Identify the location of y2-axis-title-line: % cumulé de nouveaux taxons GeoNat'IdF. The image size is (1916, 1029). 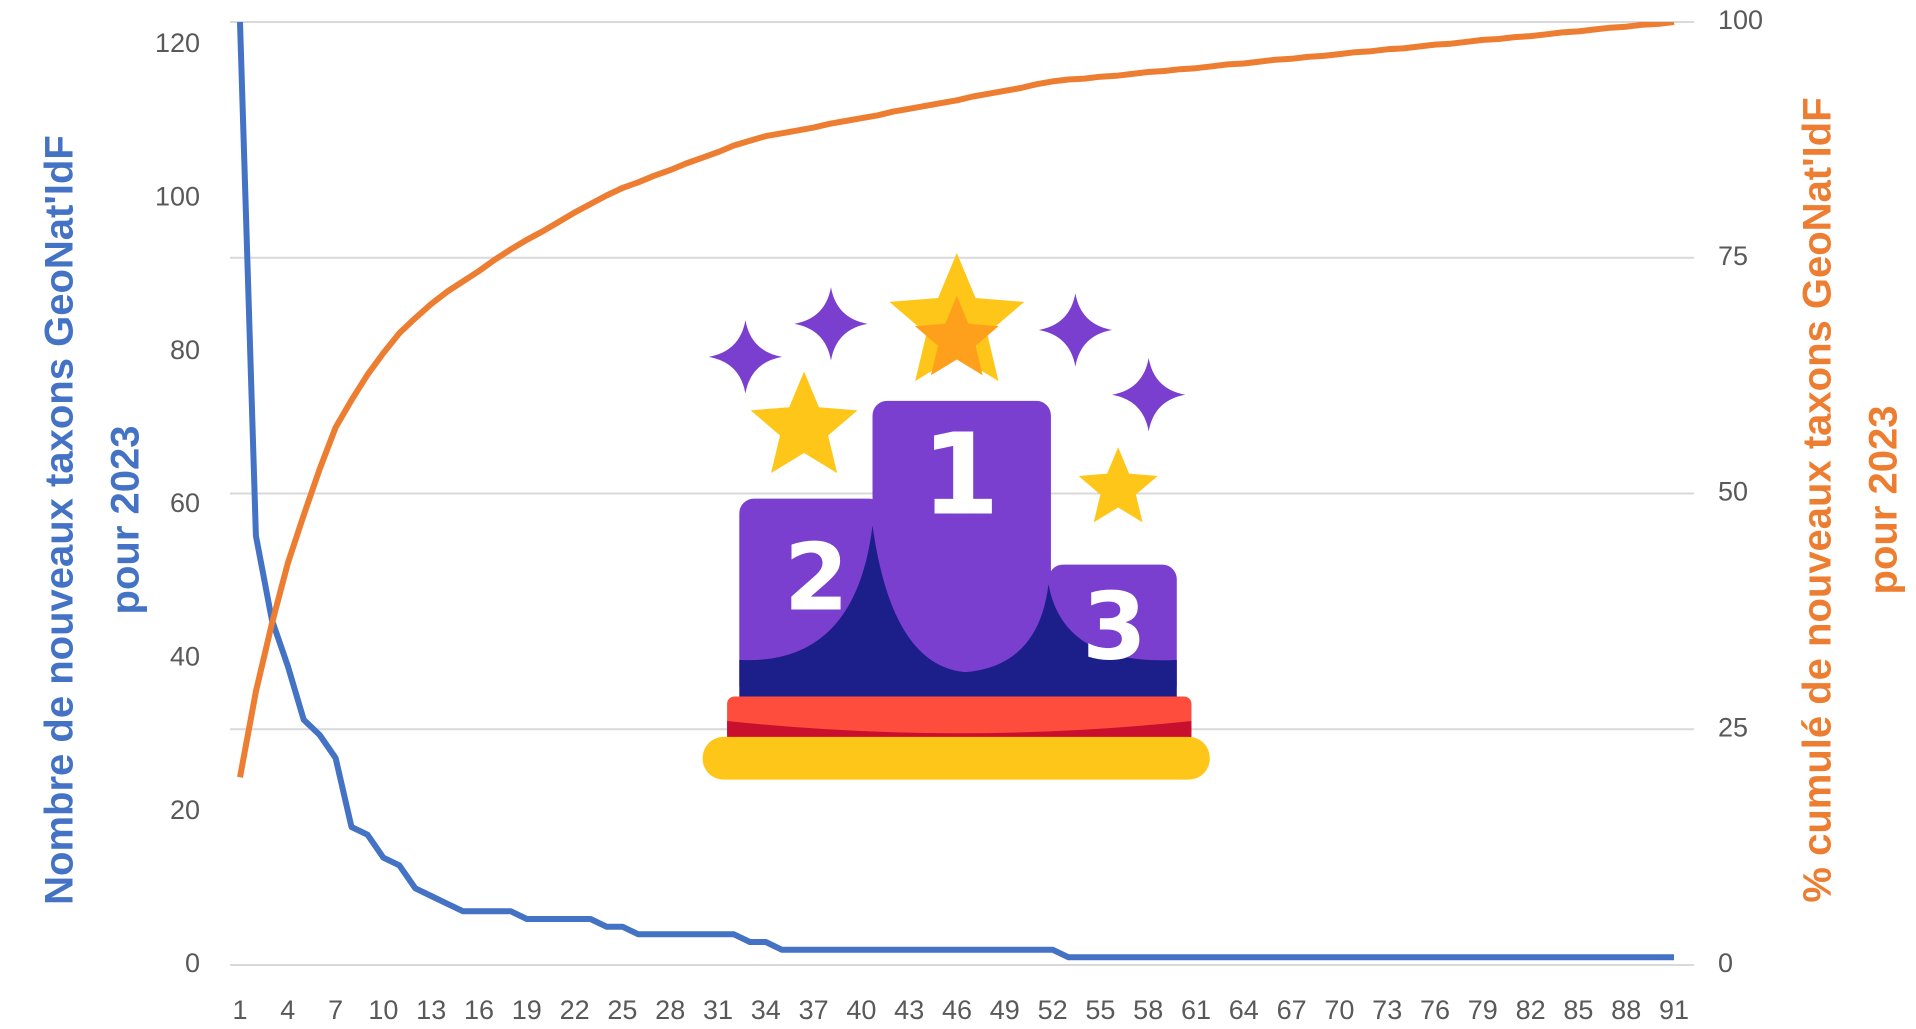
(1818, 499).